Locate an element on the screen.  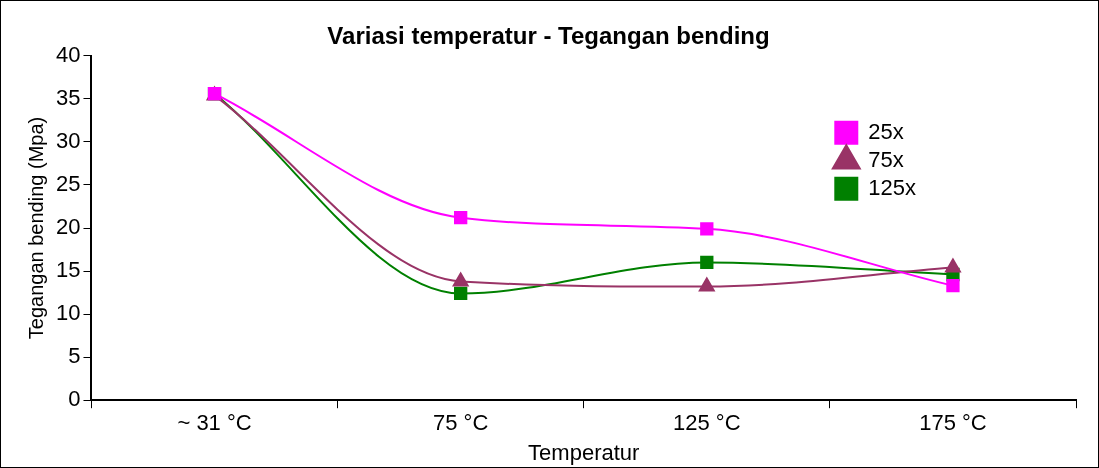
x-axis-title: Temperatur is located at coordinates (584, 452).